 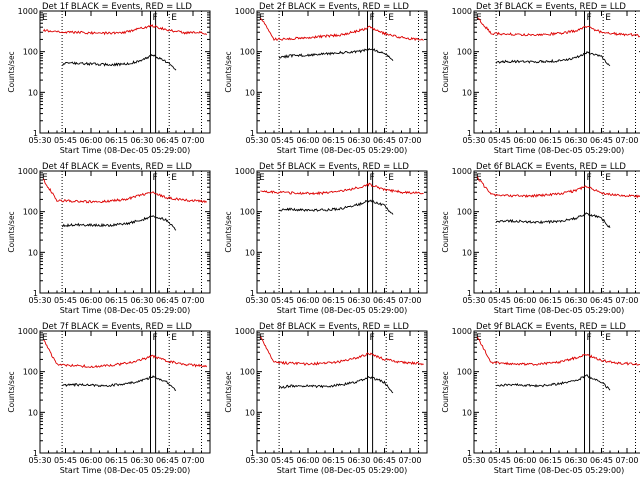 I want to click on panel-title: Det 9f BLACK = Events, RED = LLD, so click(x=551, y=327).